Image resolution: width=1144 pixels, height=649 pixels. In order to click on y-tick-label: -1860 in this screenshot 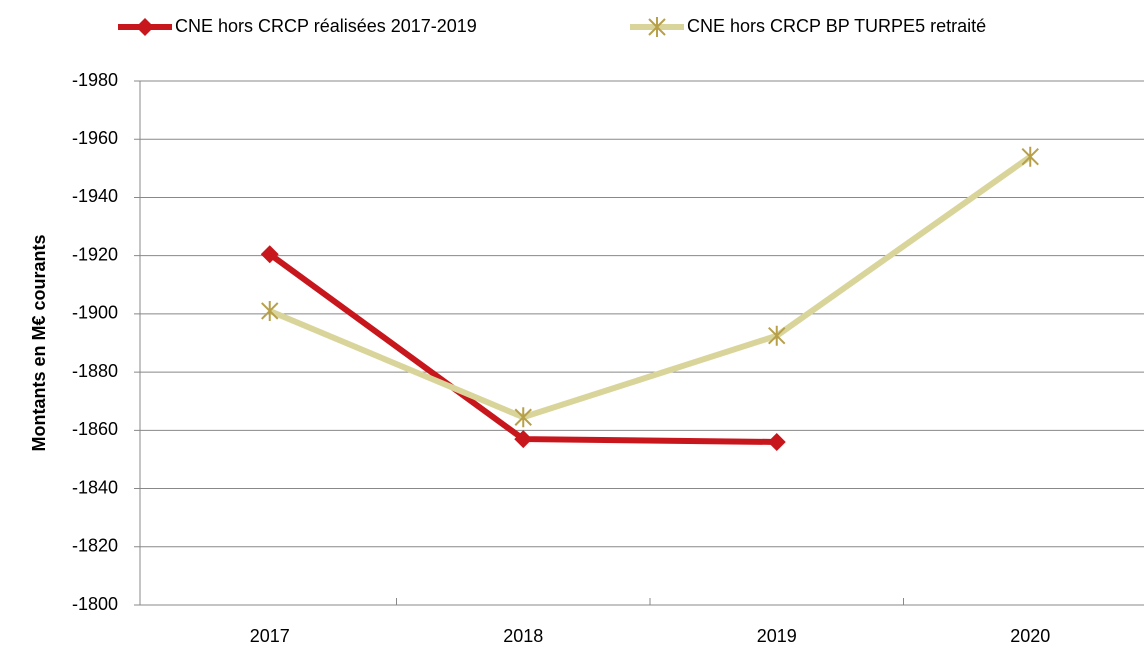, I will do `click(95, 429)`.